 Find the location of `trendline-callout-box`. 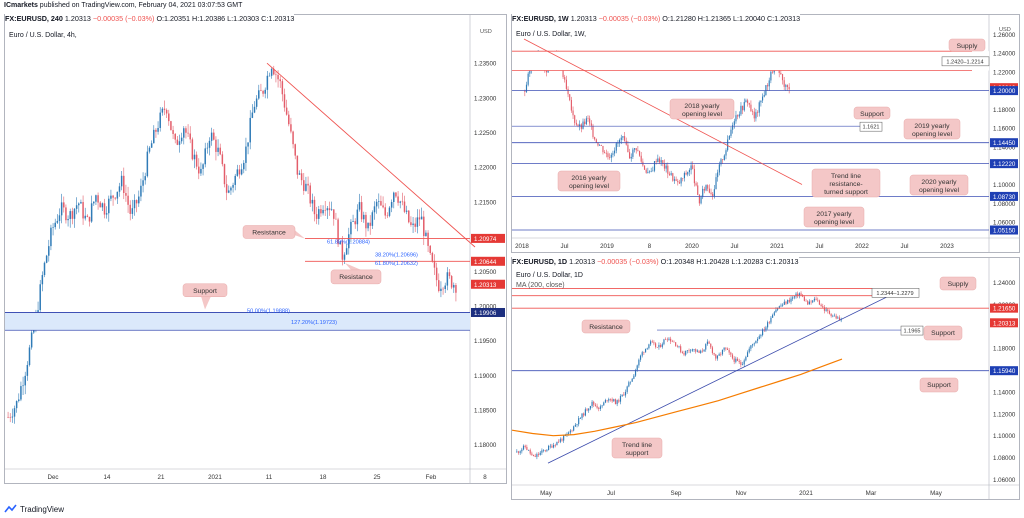

trendline-callout-box is located at coordinates (846, 183).